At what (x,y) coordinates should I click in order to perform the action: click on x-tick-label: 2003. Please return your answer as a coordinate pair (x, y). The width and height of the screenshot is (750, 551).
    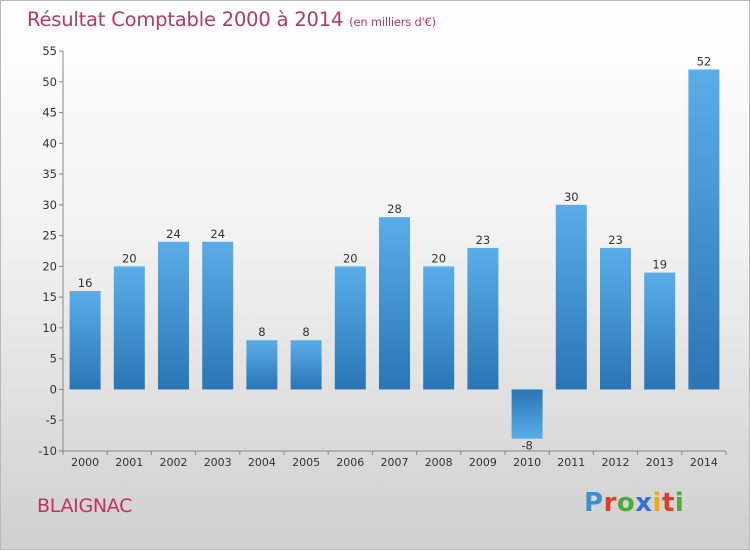
    Looking at the image, I should click on (218, 462).